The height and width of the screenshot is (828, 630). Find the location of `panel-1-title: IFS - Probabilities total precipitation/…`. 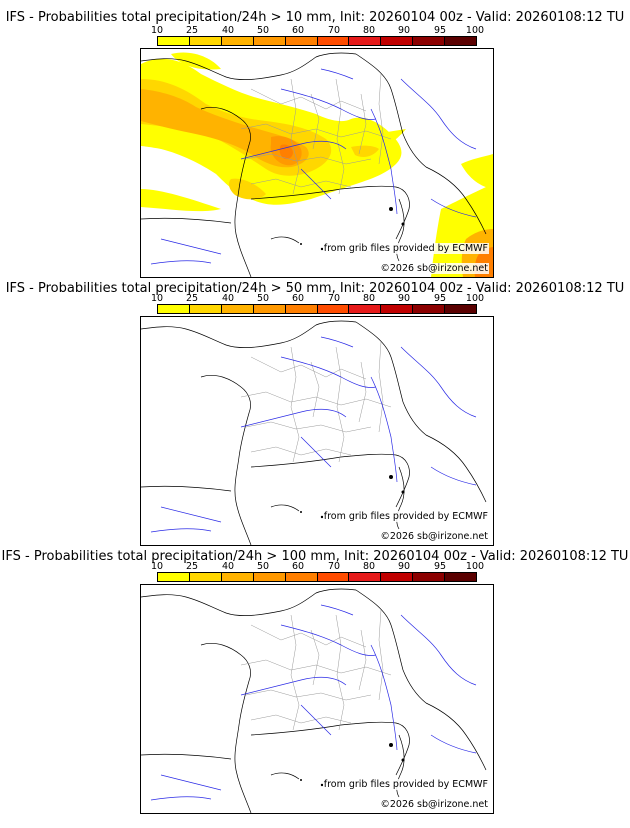

panel-1-title: IFS - Probabilities total precipitation/… is located at coordinates (315, 17).